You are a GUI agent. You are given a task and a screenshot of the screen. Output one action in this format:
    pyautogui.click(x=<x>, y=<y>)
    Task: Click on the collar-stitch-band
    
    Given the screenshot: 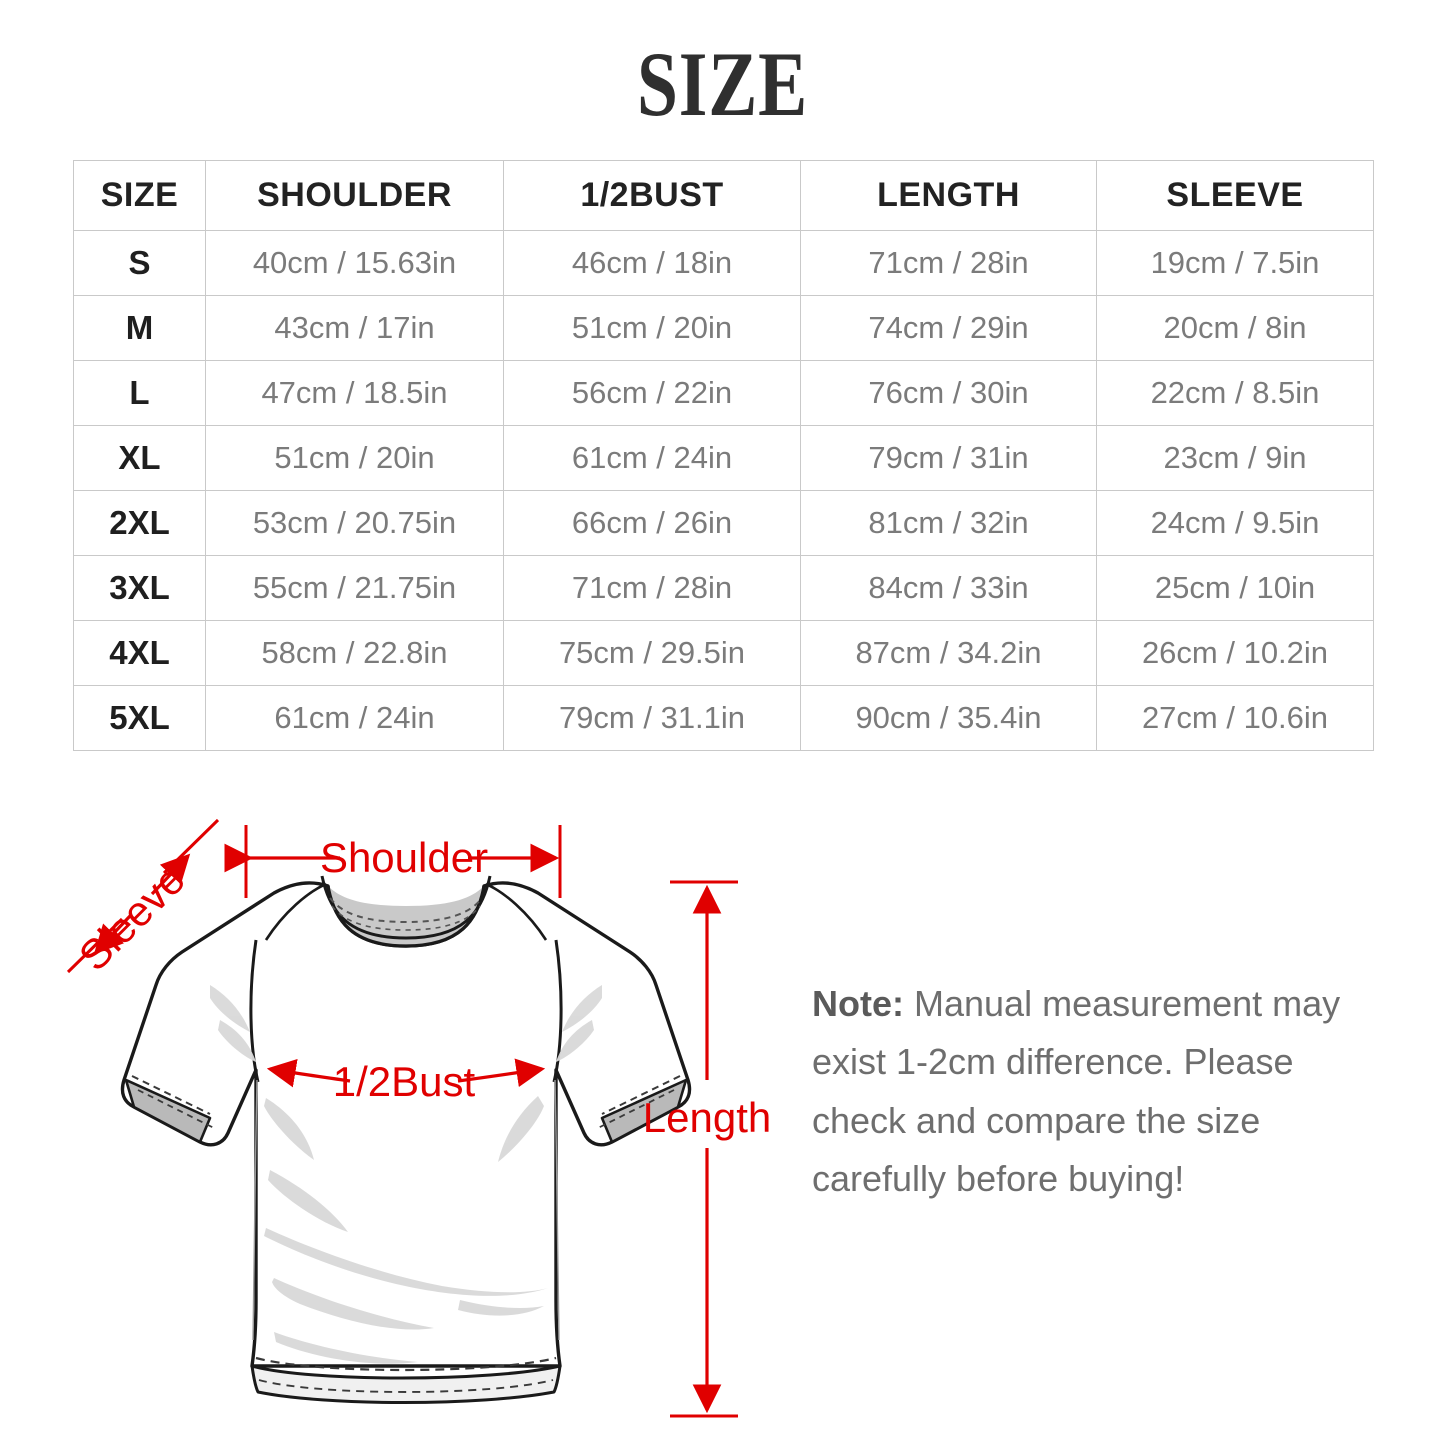 What is the action you would take?
    pyautogui.click(x=406, y=910)
    